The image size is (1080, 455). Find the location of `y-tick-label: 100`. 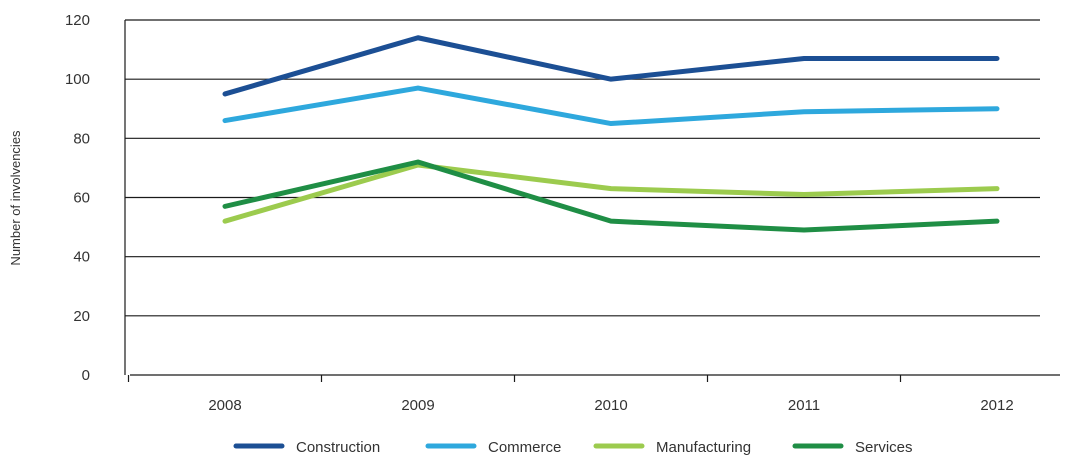

y-tick-label: 100 is located at coordinates (77, 79).